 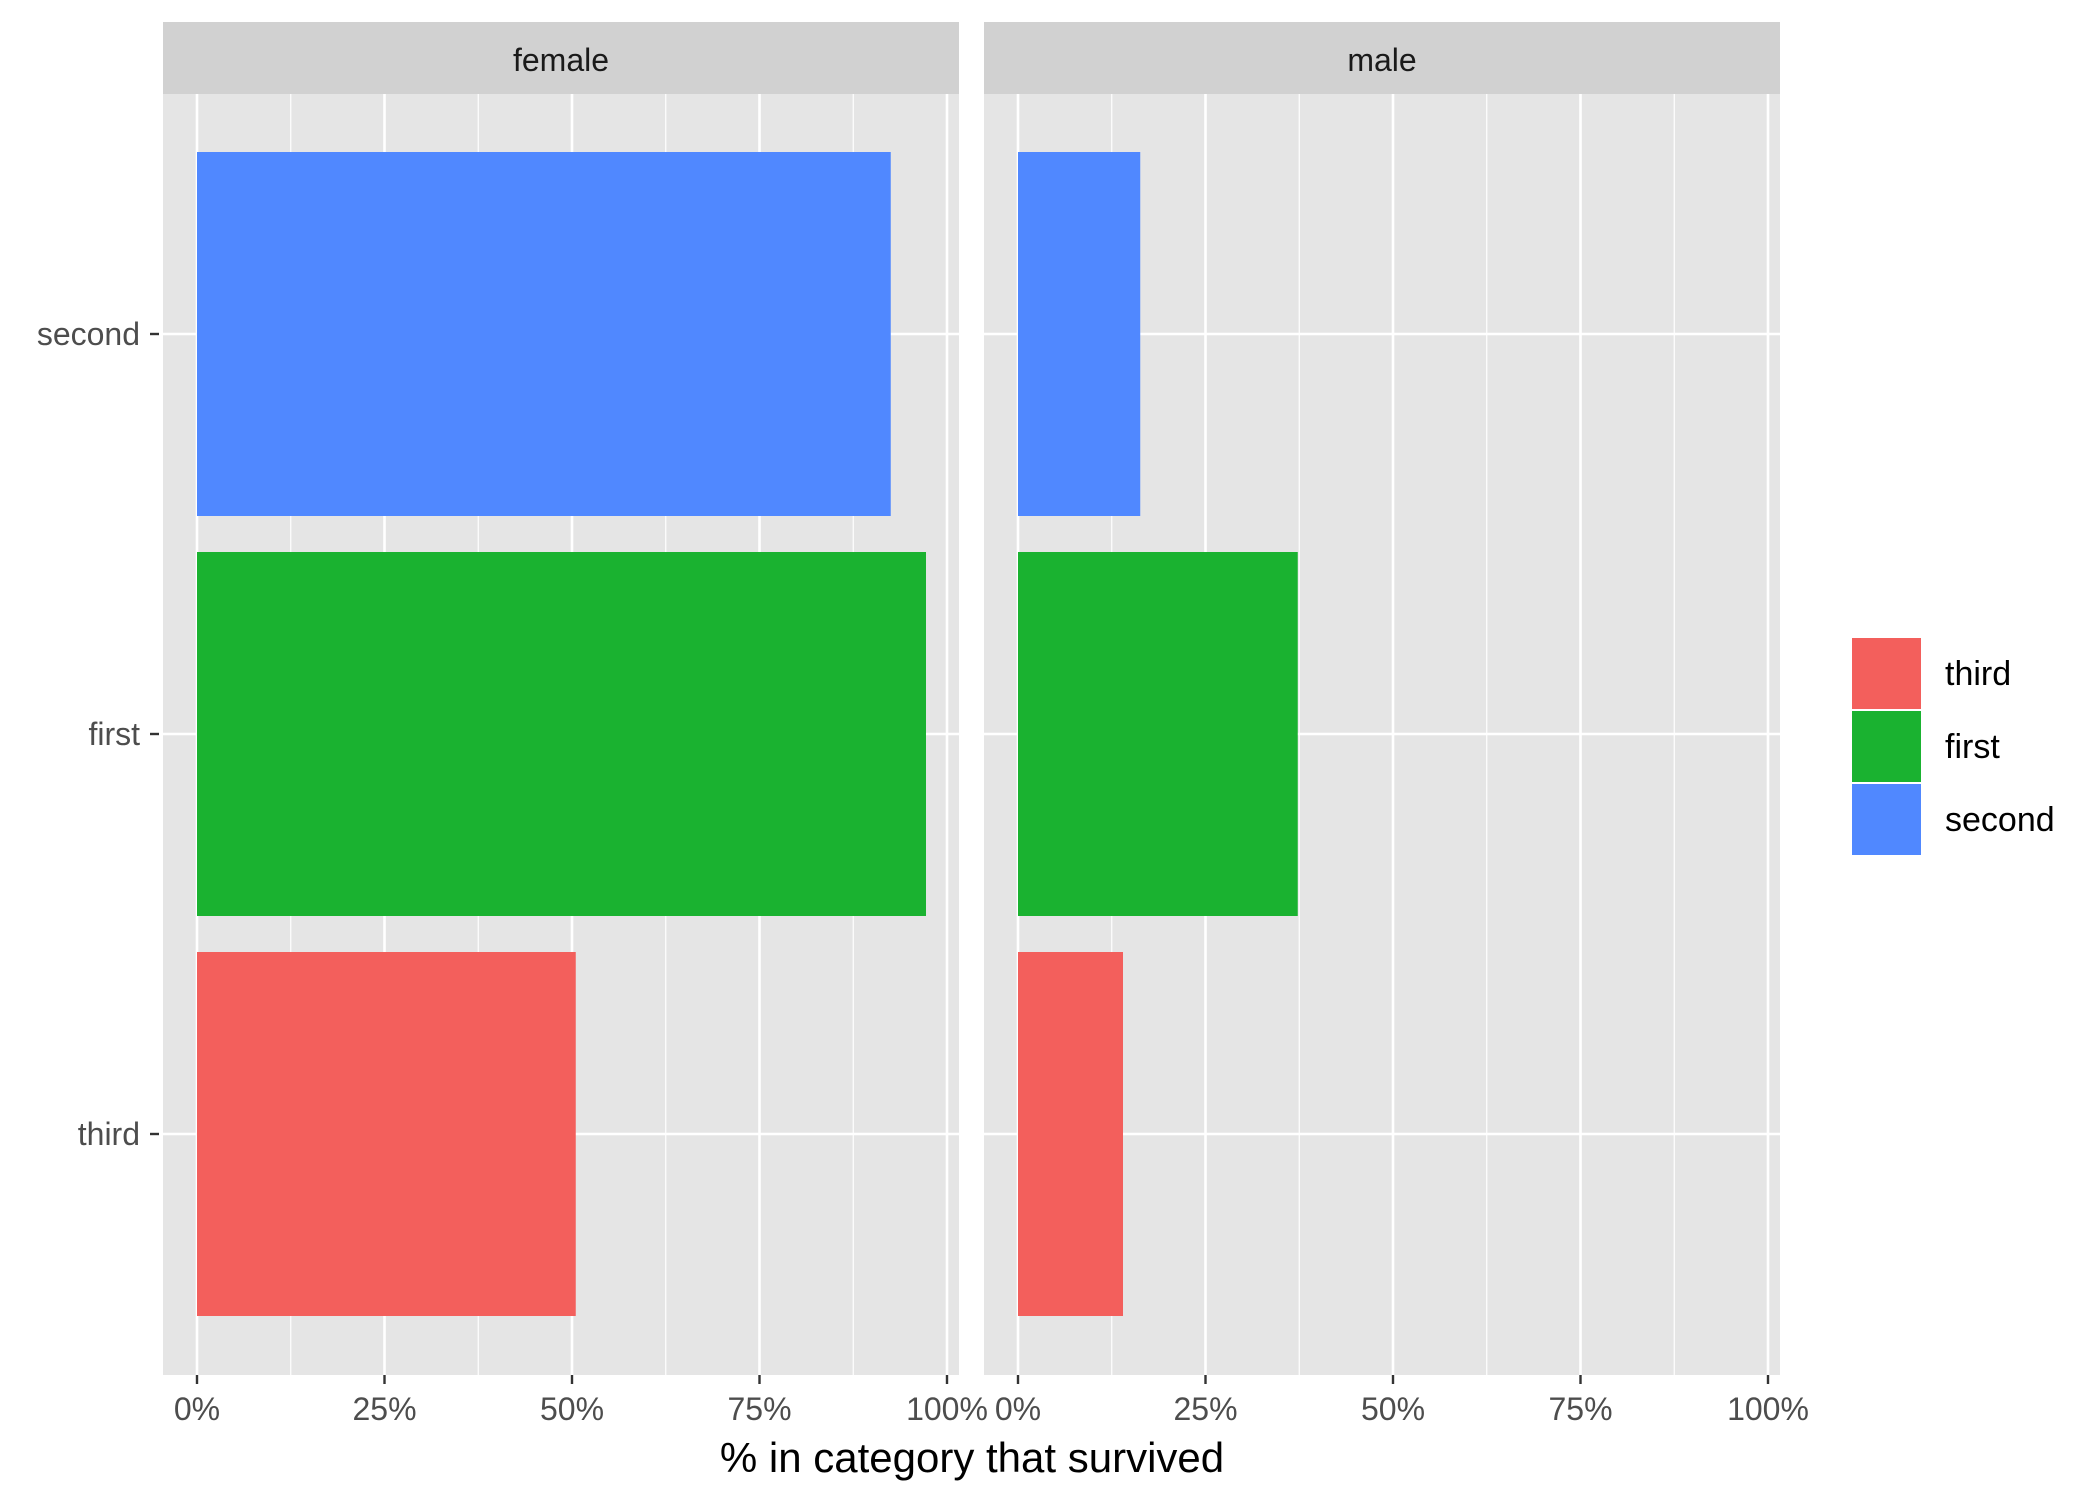 What do you see at coordinates (544, 334) in the screenshot?
I see `bar-female-second` at bounding box center [544, 334].